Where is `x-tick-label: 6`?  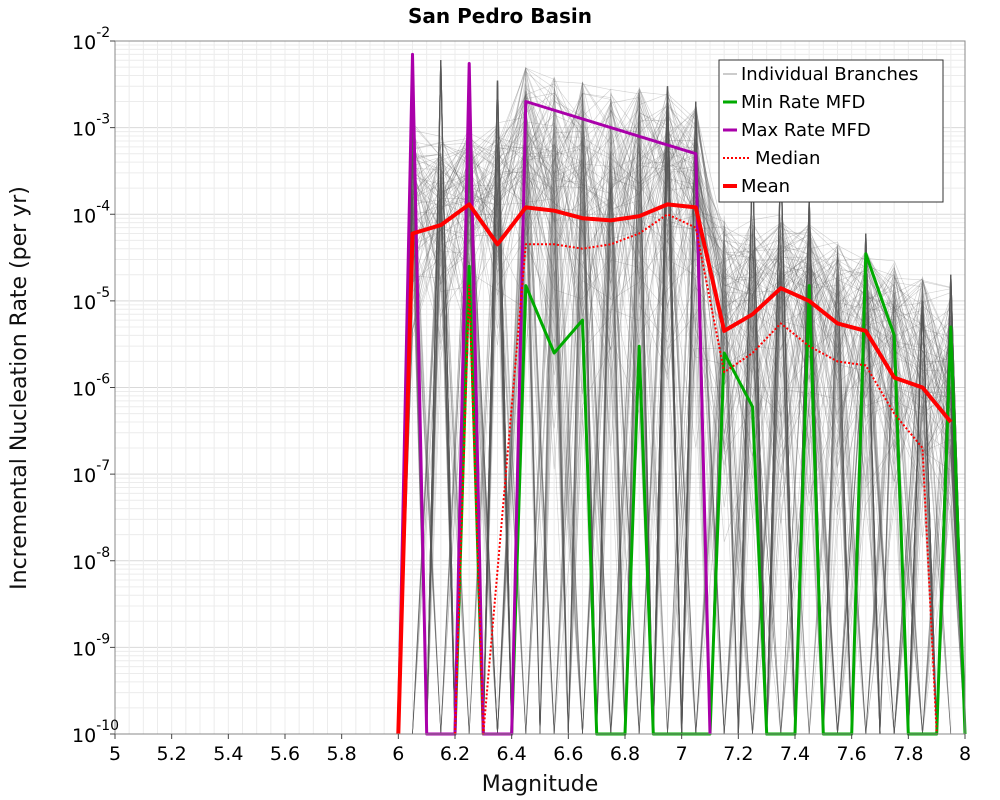
x-tick-label: 6 is located at coordinates (398, 754).